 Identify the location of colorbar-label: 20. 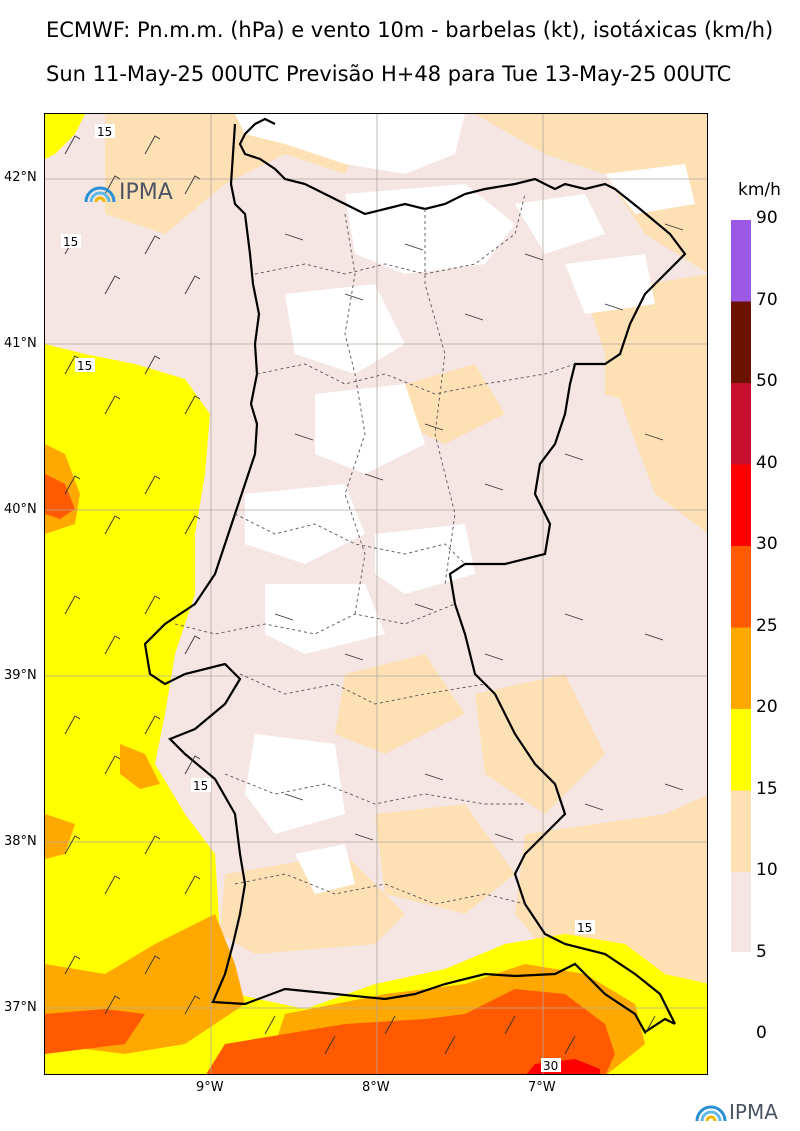
(767, 707).